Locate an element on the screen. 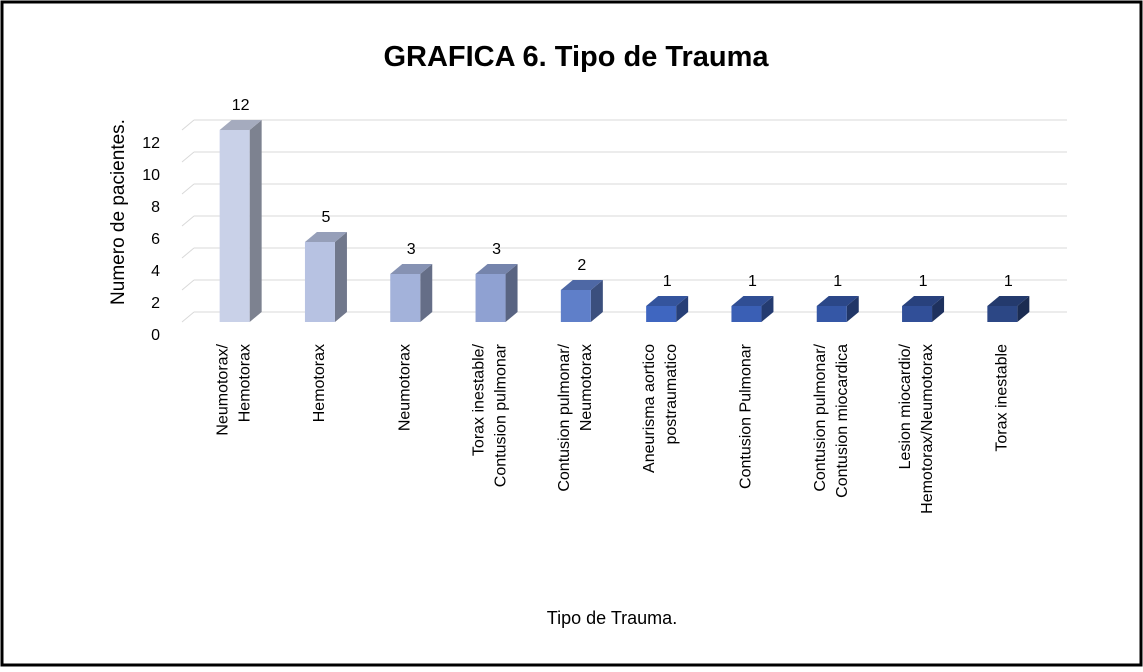 The image size is (1143, 672). x-axis-title: Tipo de Trauma. is located at coordinates (612, 618).